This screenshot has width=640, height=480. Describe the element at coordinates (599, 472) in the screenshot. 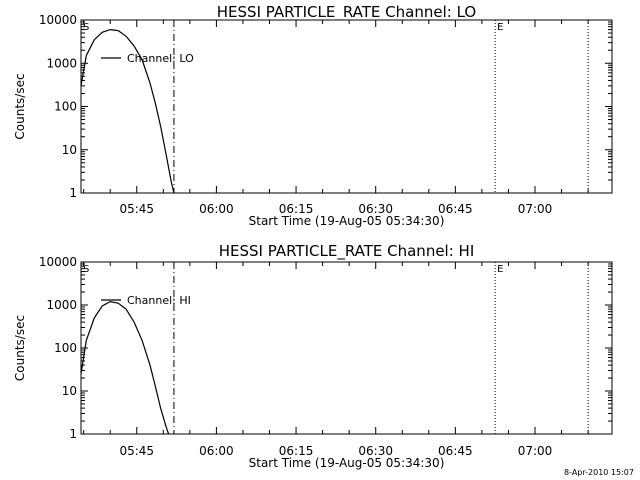

I see `plot-timestamp: 8-Apr-2010 15:07` at that location.